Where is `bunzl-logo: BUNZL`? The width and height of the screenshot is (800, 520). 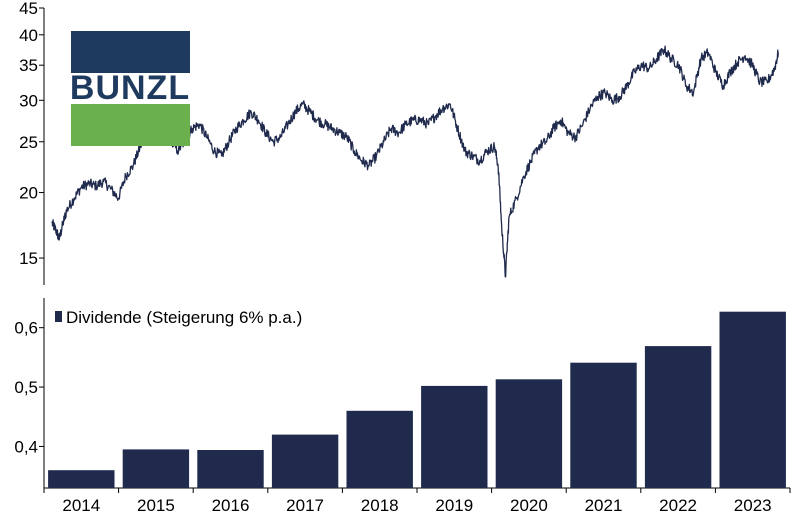 bunzl-logo: BUNZL is located at coordinates (130, 88).